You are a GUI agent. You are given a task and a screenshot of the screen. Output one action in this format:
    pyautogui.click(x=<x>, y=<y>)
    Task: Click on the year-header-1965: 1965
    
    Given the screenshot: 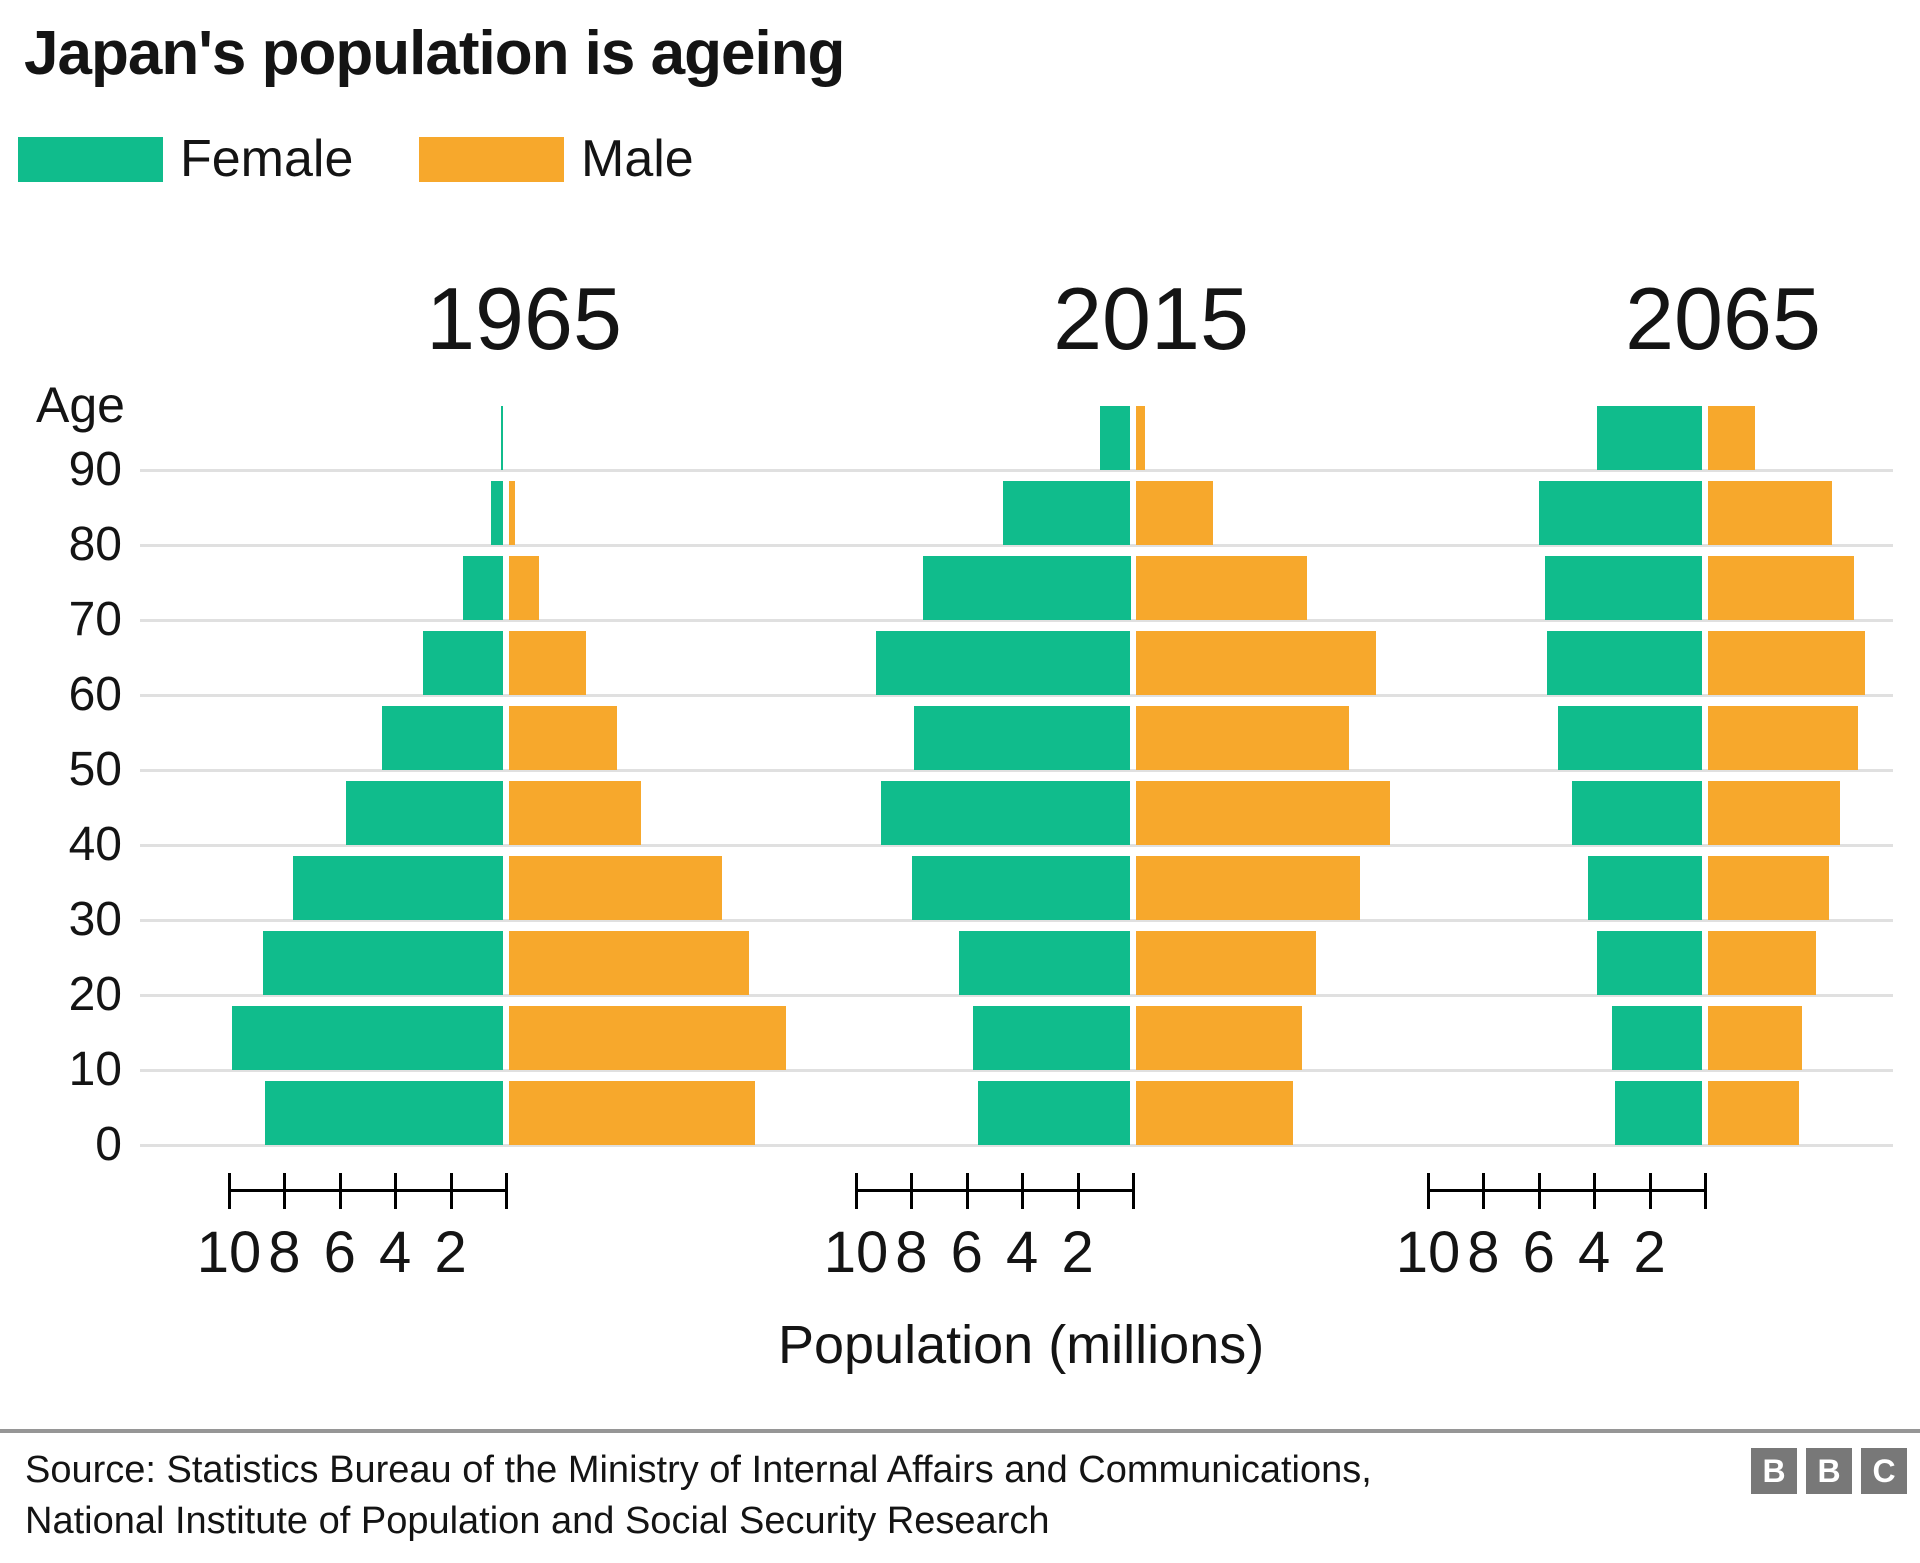 What is the action you would take?
    pyautogui.click(x=524, y=318)
    